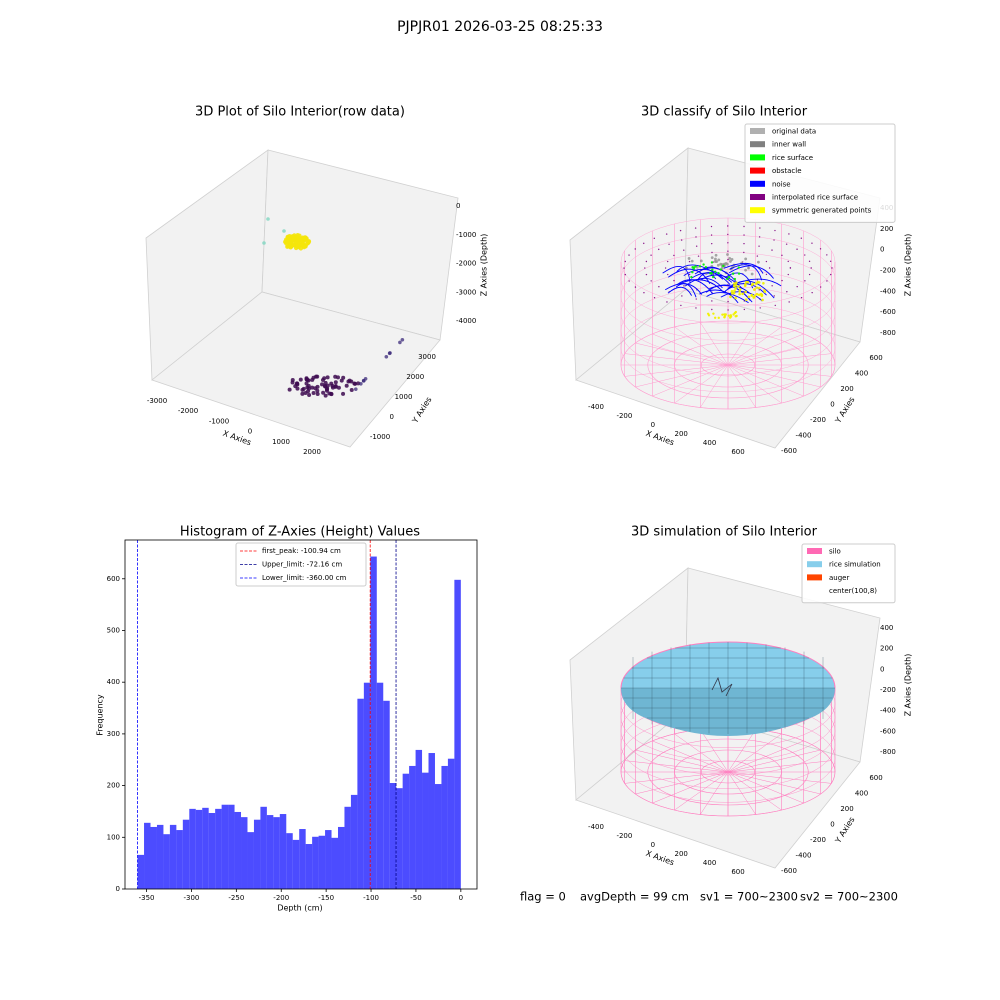  I want to click on legend-label: rice surface, so click(792, 158).